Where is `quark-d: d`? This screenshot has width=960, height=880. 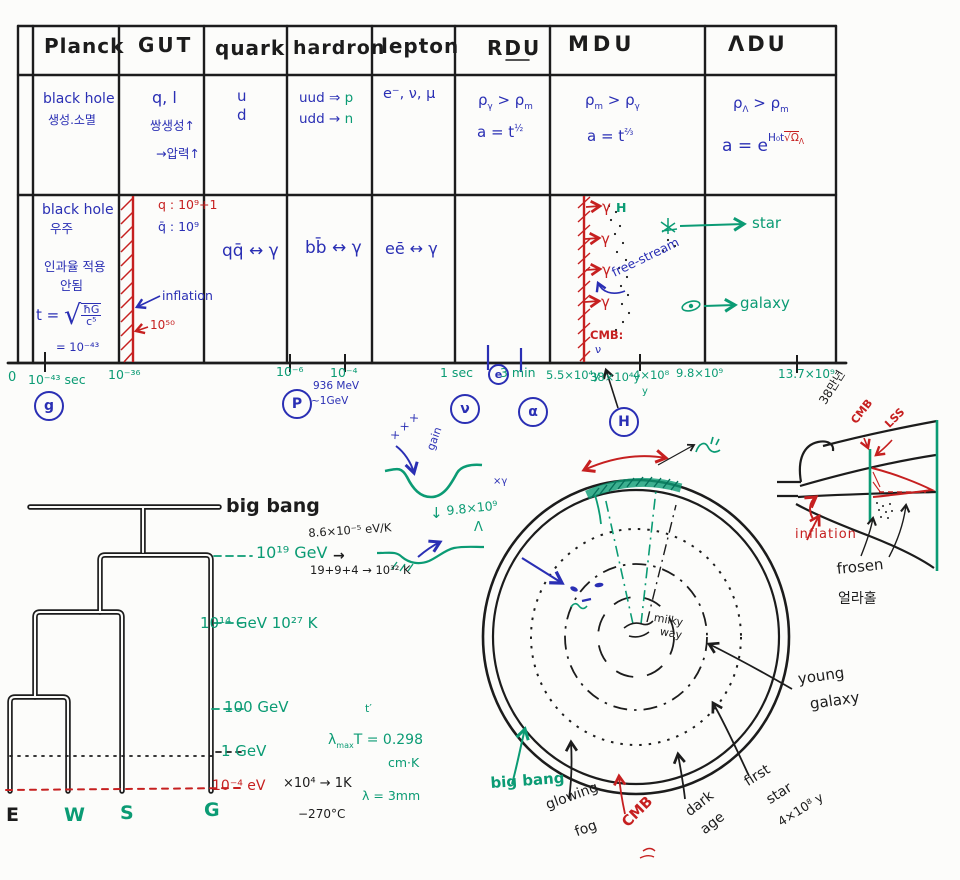 quark-d: d is located at coordinates (242, 115).